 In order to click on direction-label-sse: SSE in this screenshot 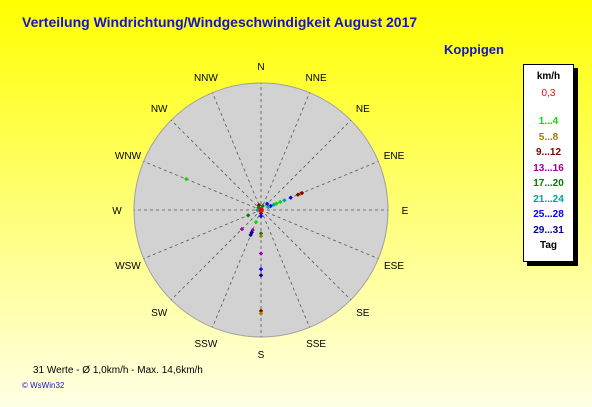, I will do `click(316, 344)`.